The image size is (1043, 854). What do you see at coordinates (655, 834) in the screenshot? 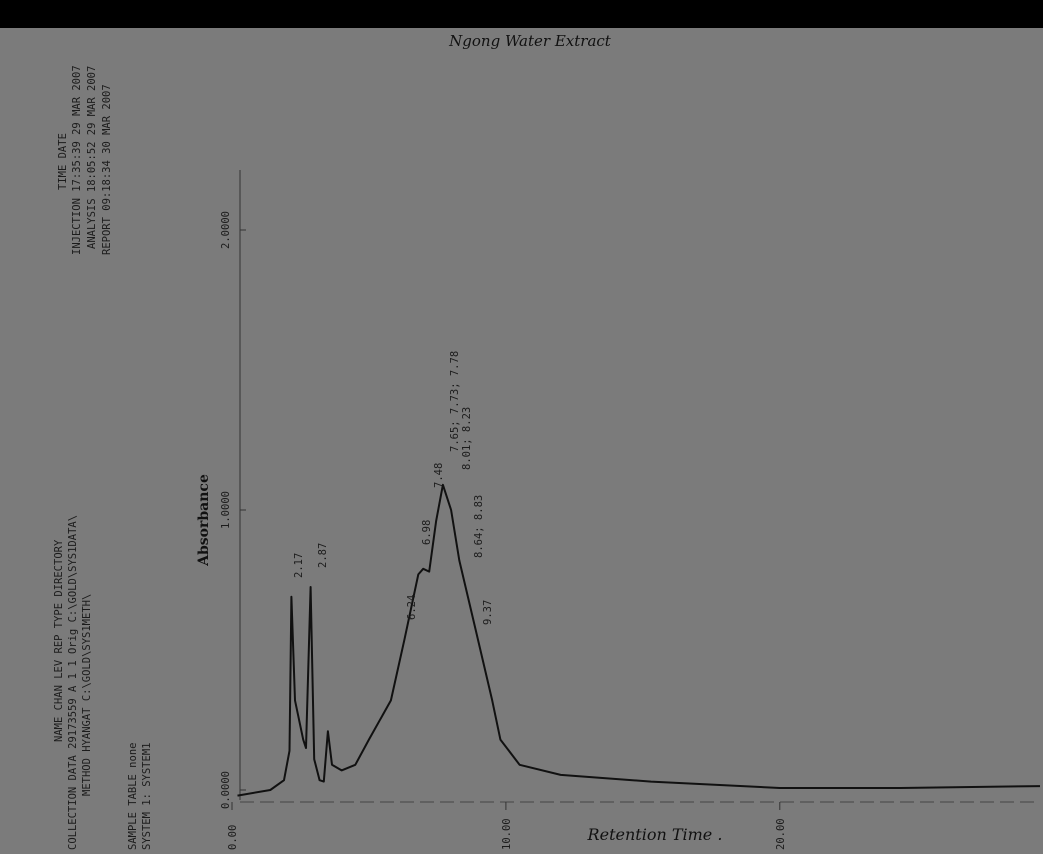
I see `x-axis-label: Retention Time .` at bounding box center [655, 834].